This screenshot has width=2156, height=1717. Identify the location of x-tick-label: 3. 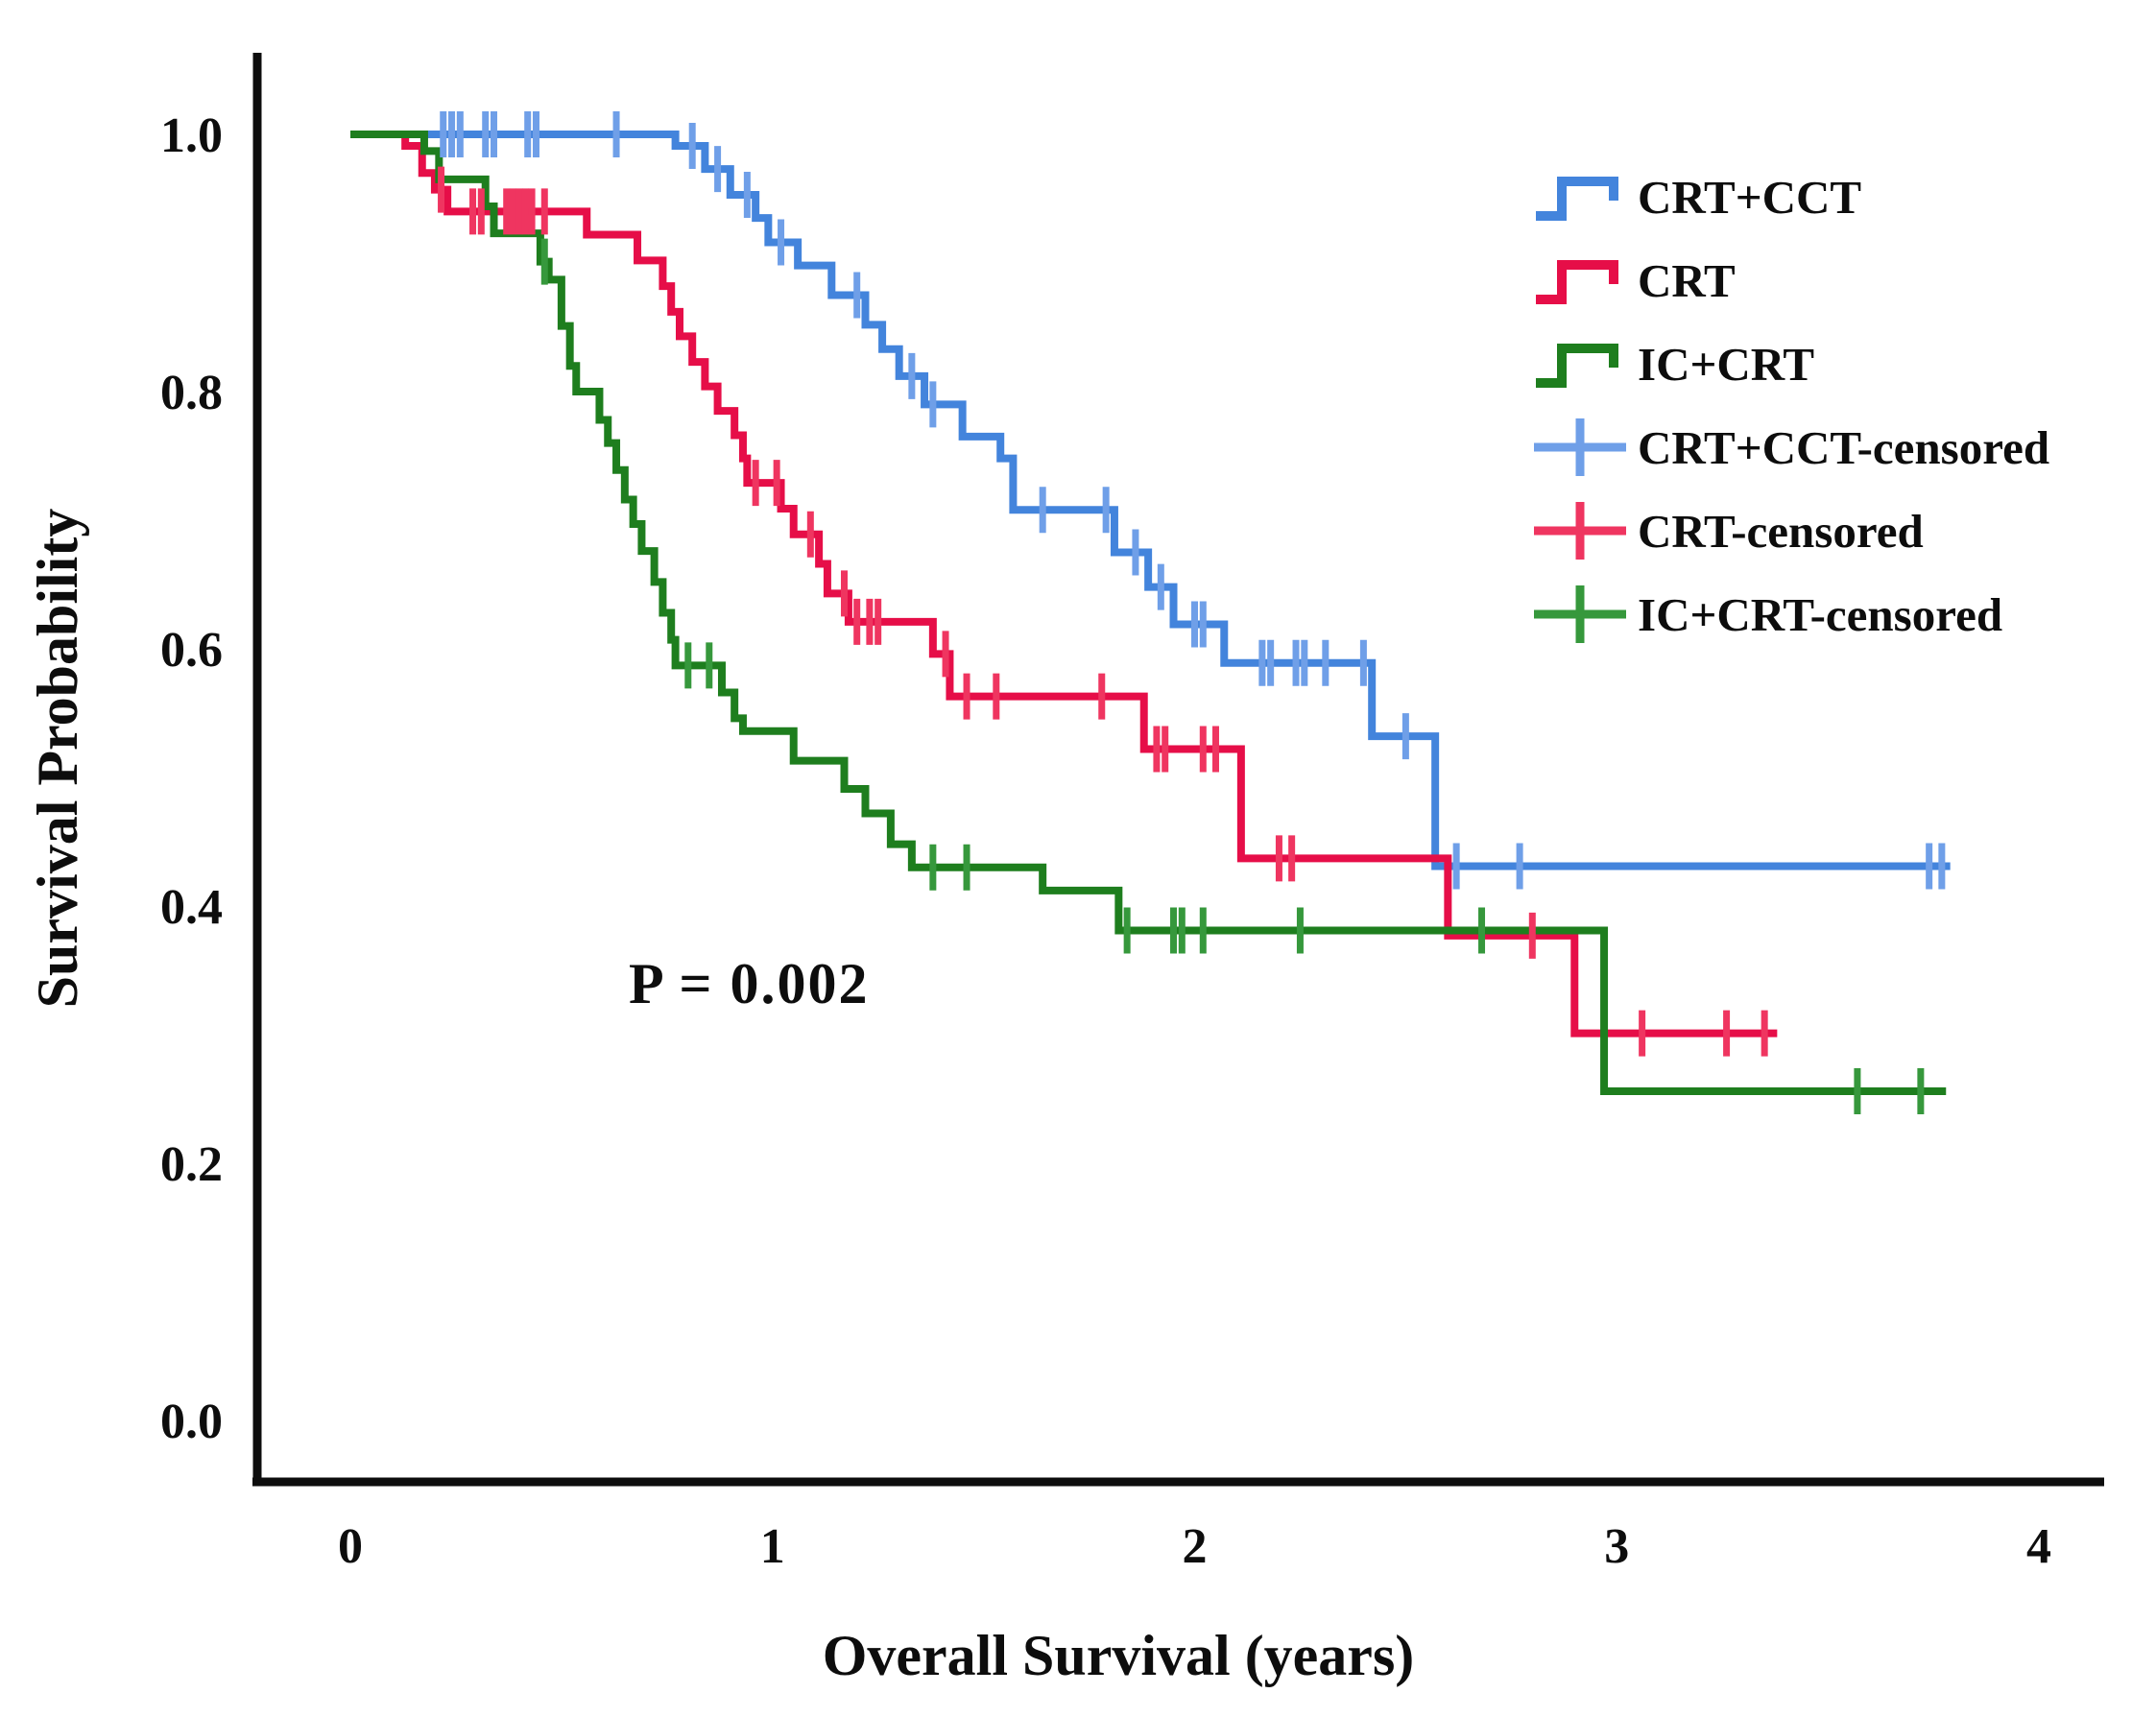
(1616, 1546).